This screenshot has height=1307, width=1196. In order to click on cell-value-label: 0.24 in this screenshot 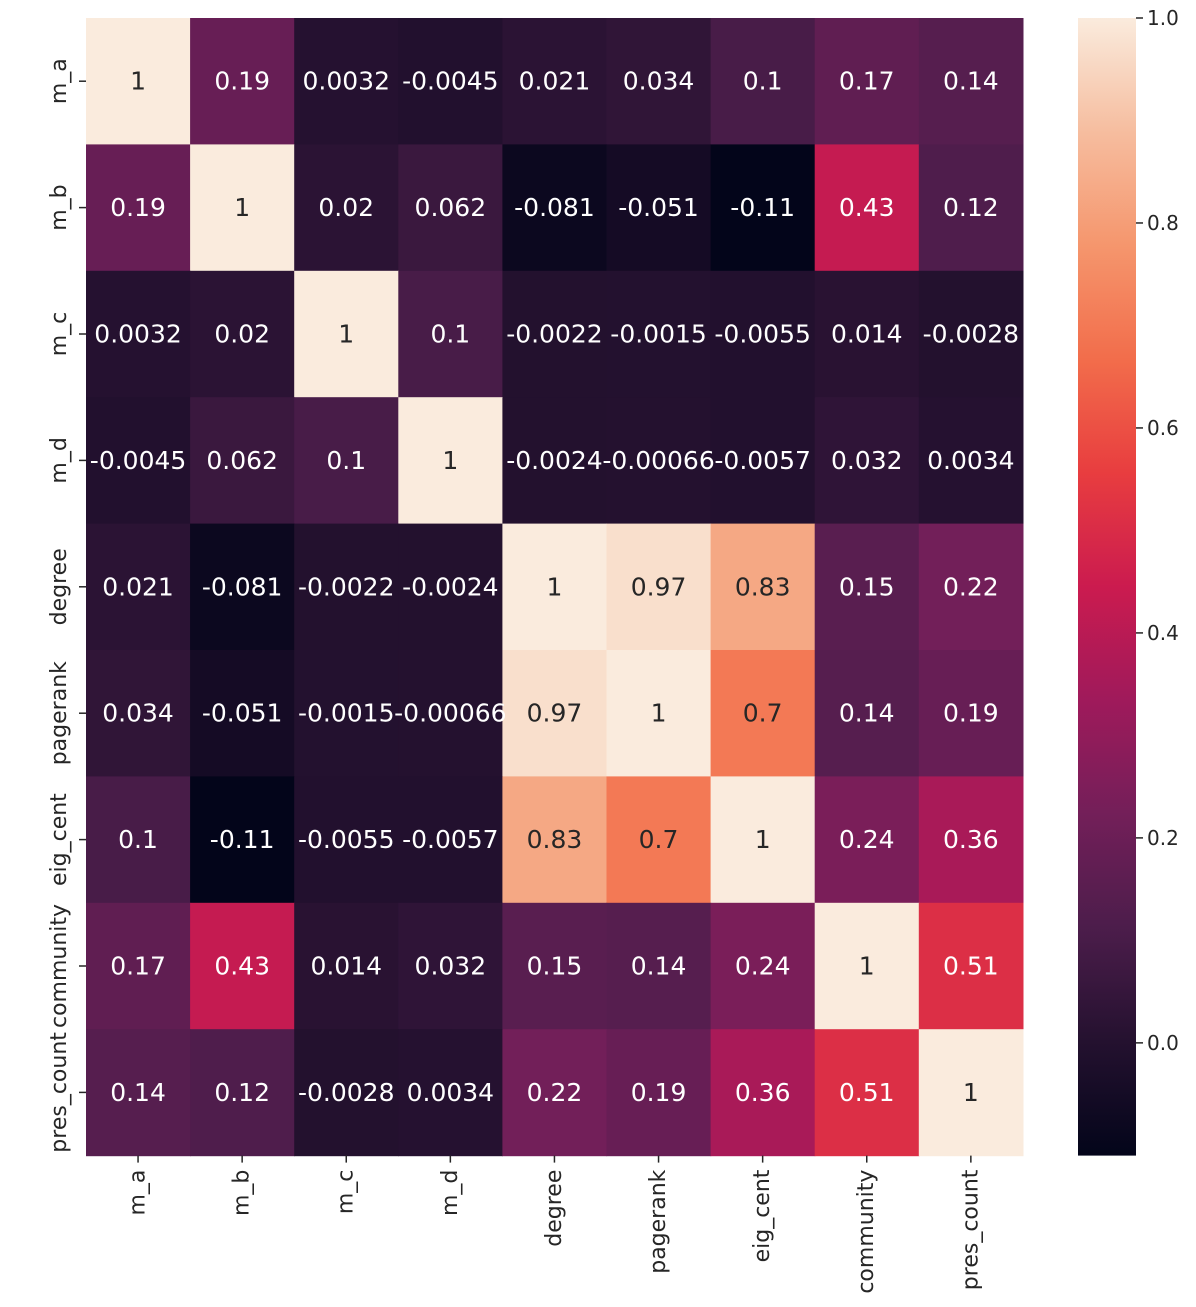, I will do `click(867, 839)`.